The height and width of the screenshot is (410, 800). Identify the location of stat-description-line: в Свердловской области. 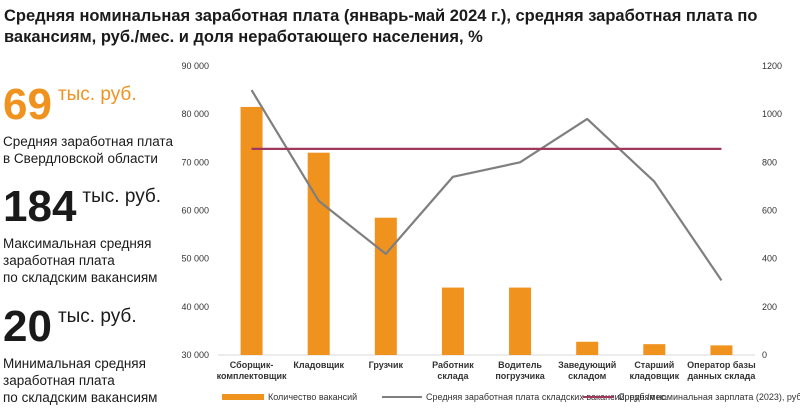
(80, 158).